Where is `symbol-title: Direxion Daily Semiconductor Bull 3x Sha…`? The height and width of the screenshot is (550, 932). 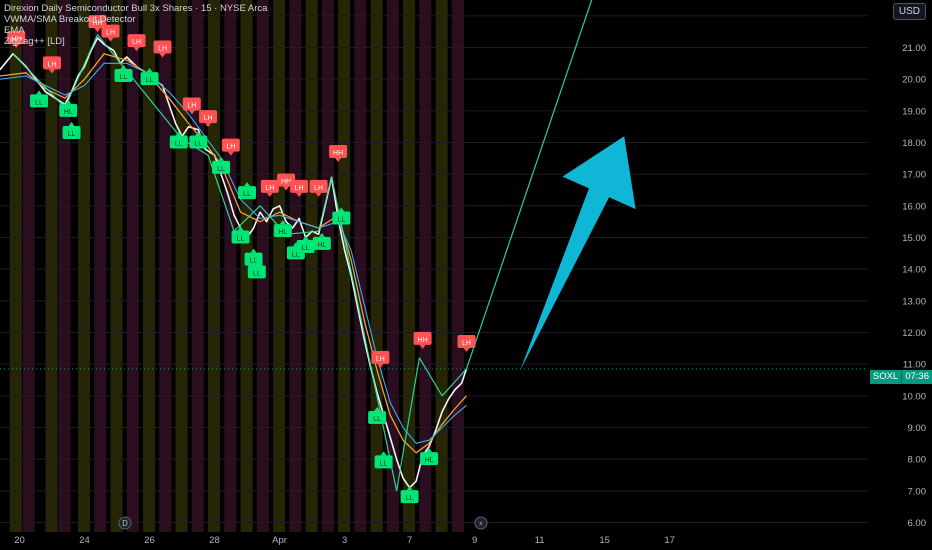 symbol-title: Direxion Daily Semiconductor Bull 3x Sha… is located at coordinates (136, 8).